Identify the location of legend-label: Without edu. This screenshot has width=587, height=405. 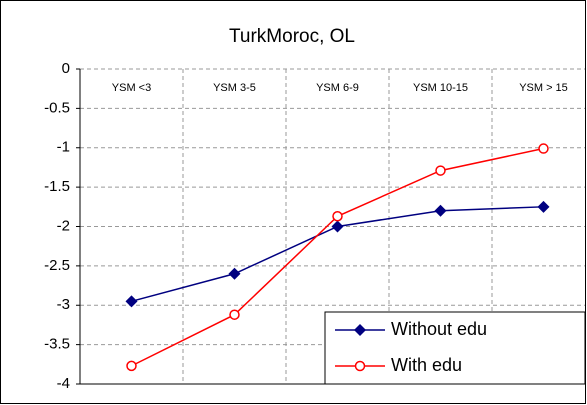
(439, 329).